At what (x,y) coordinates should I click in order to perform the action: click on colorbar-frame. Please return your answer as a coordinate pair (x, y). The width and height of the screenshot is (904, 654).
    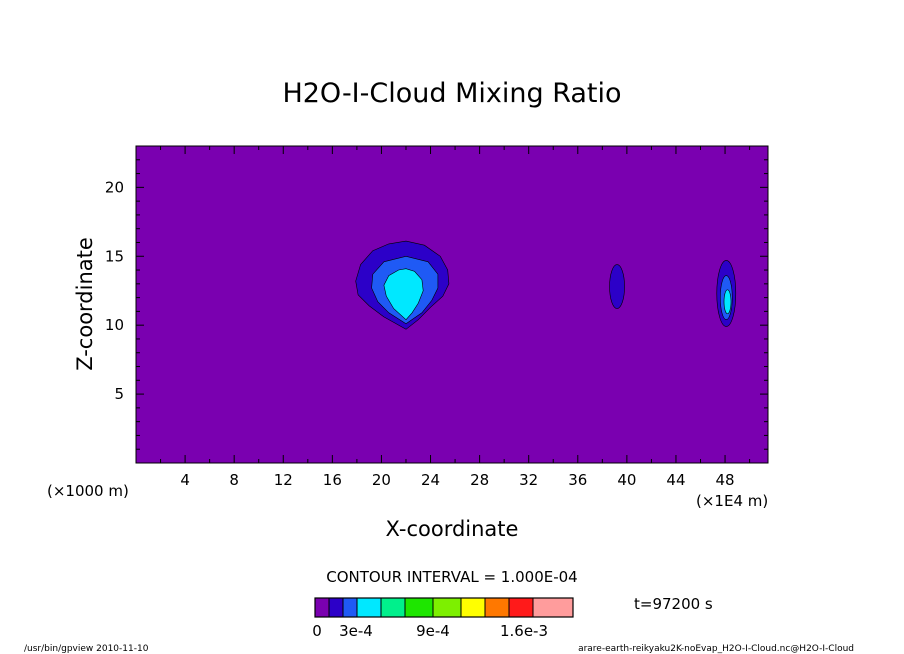
    Looking at the image, I should click on (444, 607).